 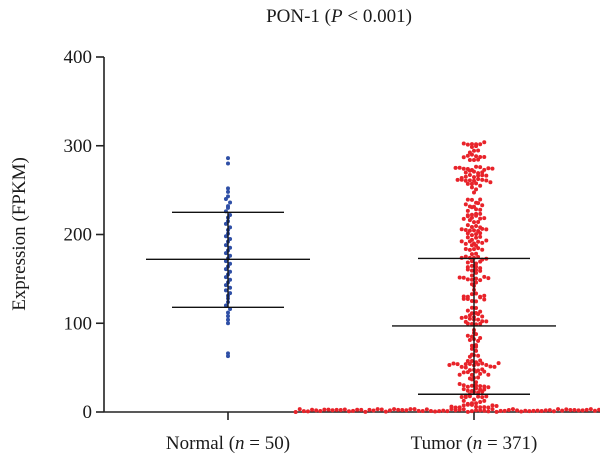 I want to click on y-tick-label: 100, so click(x=78, y=323).